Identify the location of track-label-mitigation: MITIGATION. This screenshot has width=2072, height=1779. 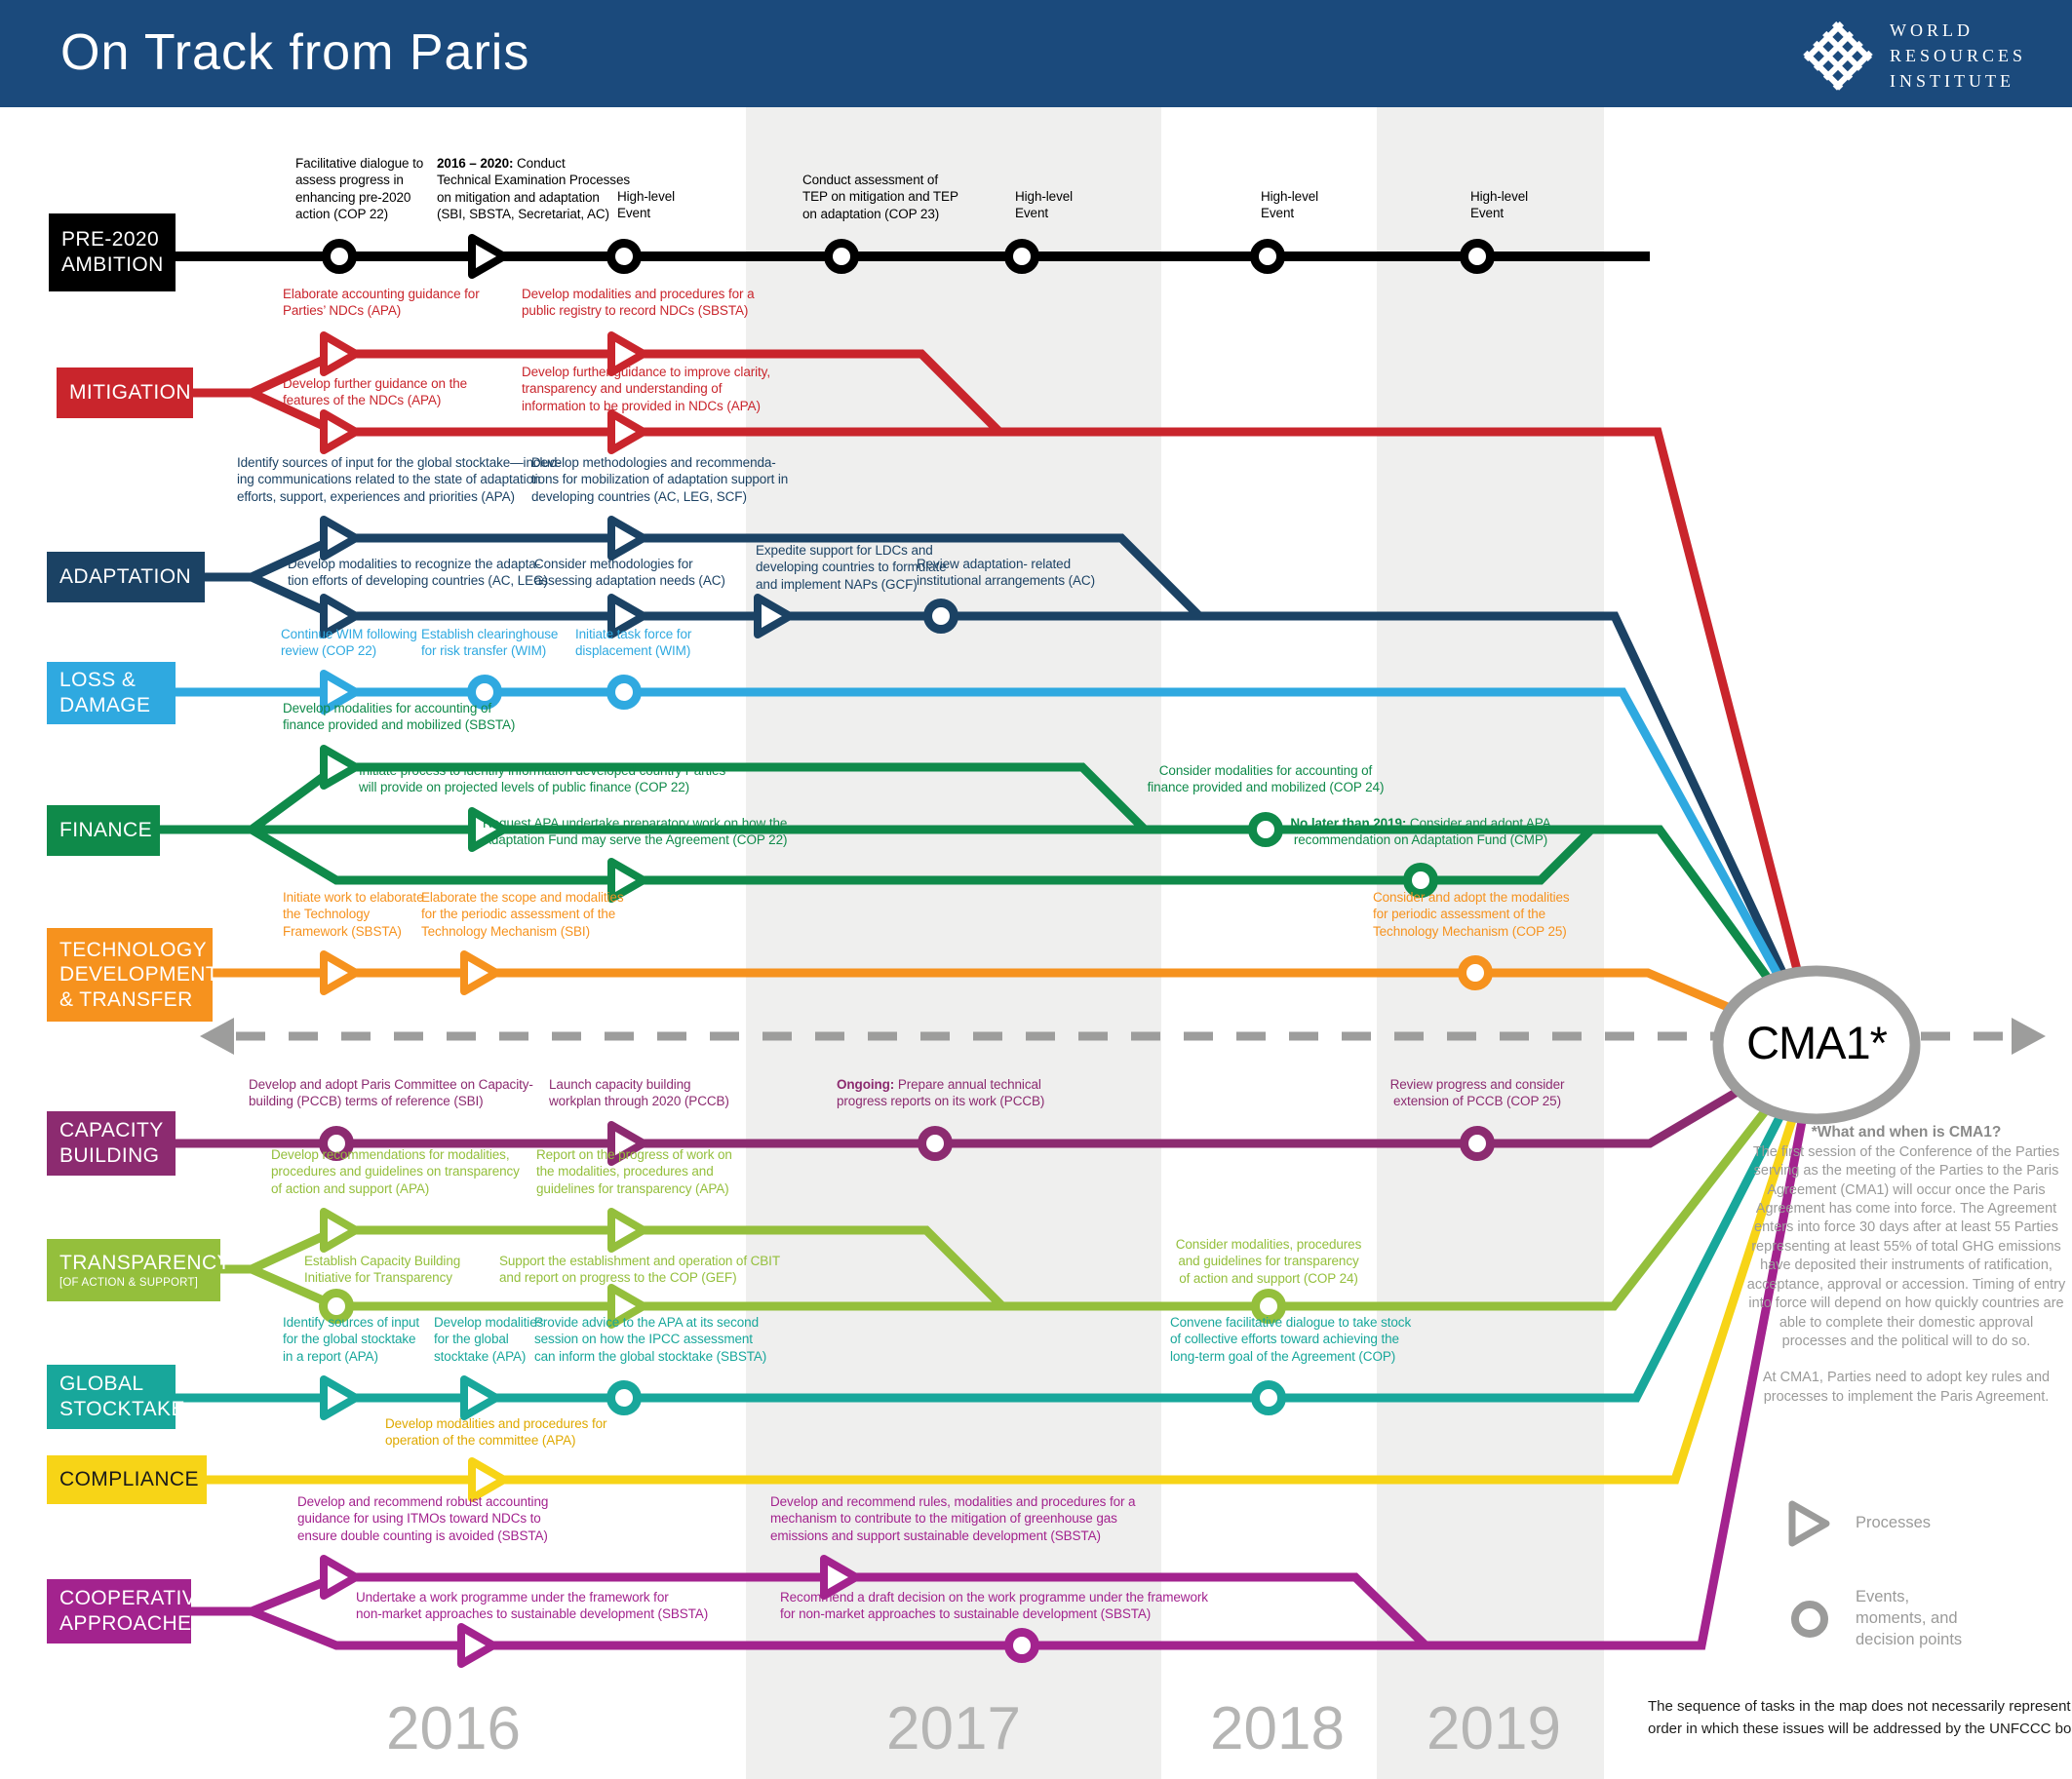
(125, 392).